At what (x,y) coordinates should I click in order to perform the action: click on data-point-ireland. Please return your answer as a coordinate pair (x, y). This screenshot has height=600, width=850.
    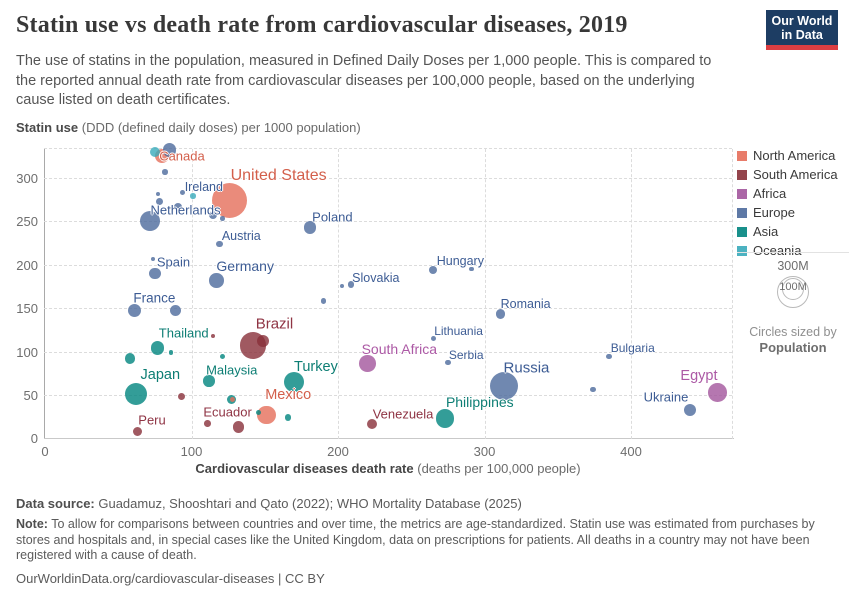
    Looking at the image, I should click on (183, 193).